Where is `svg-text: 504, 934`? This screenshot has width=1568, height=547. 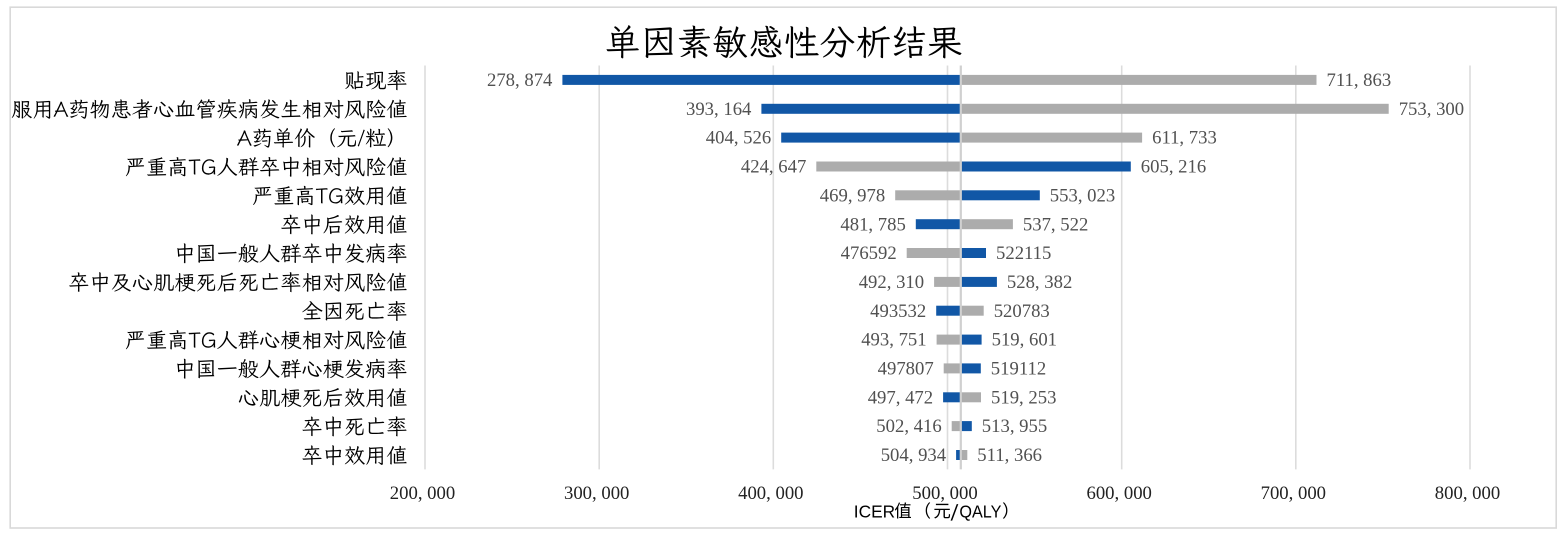
svg-text: 504, 934 is located at coordinates (914, 455).